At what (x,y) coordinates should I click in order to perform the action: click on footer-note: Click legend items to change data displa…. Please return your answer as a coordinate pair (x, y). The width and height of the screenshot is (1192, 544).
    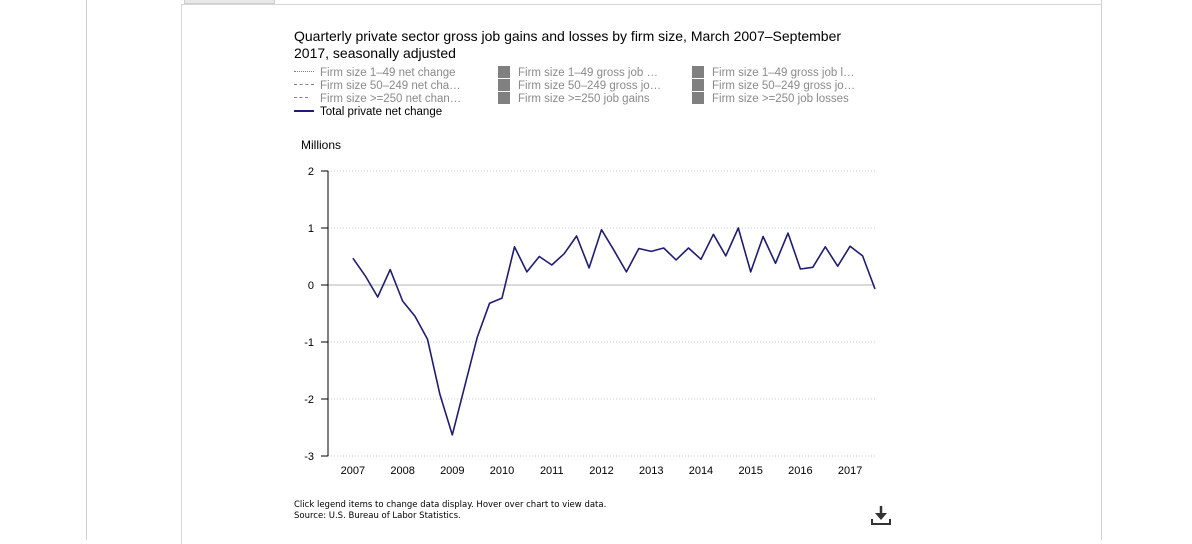
    Looking at the image, I should click on (450, 505).